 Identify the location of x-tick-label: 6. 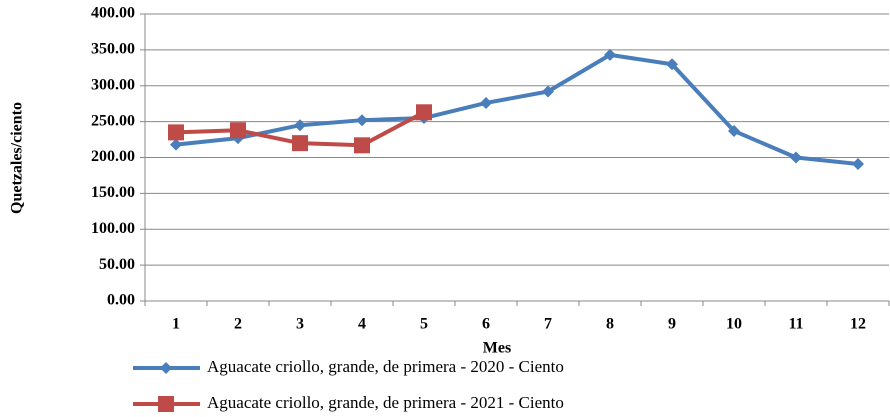
(486, 324).